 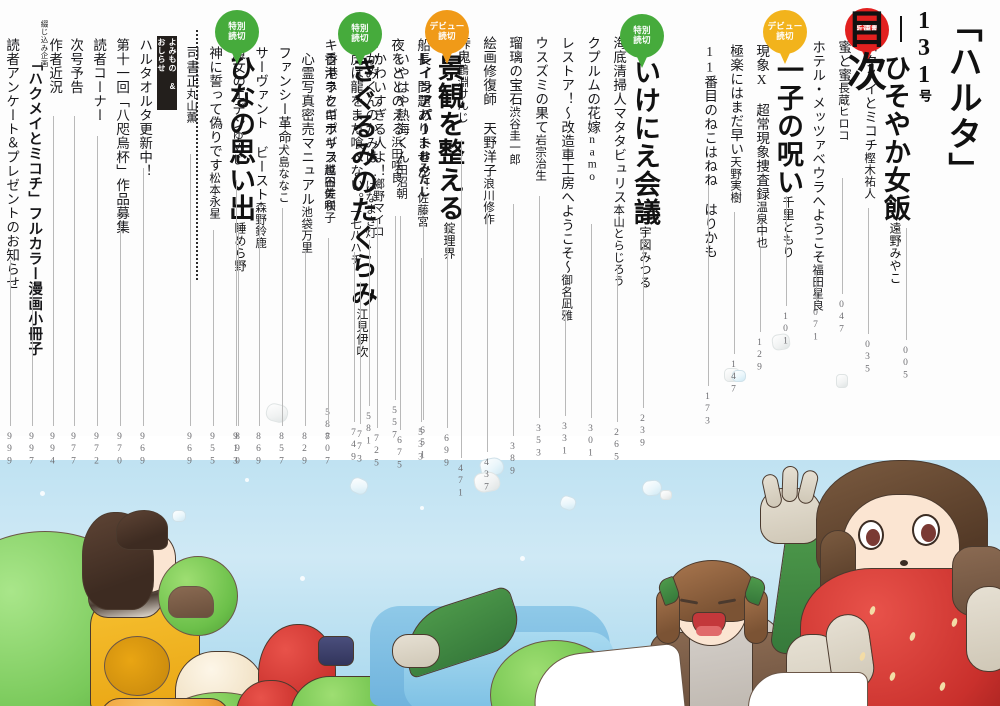 What do you see at coordinates (81, 353) in the screenshot?
I see `notice-jigou-yokoku: 次号予告 977` at bounding box center [81, 353].